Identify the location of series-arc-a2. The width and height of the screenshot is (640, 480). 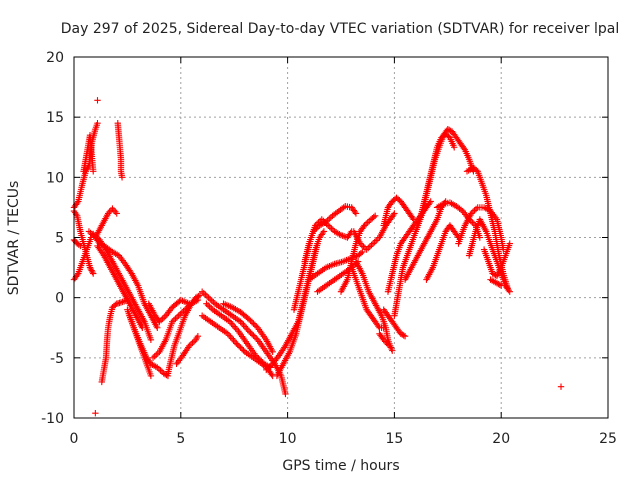
(88, 153).